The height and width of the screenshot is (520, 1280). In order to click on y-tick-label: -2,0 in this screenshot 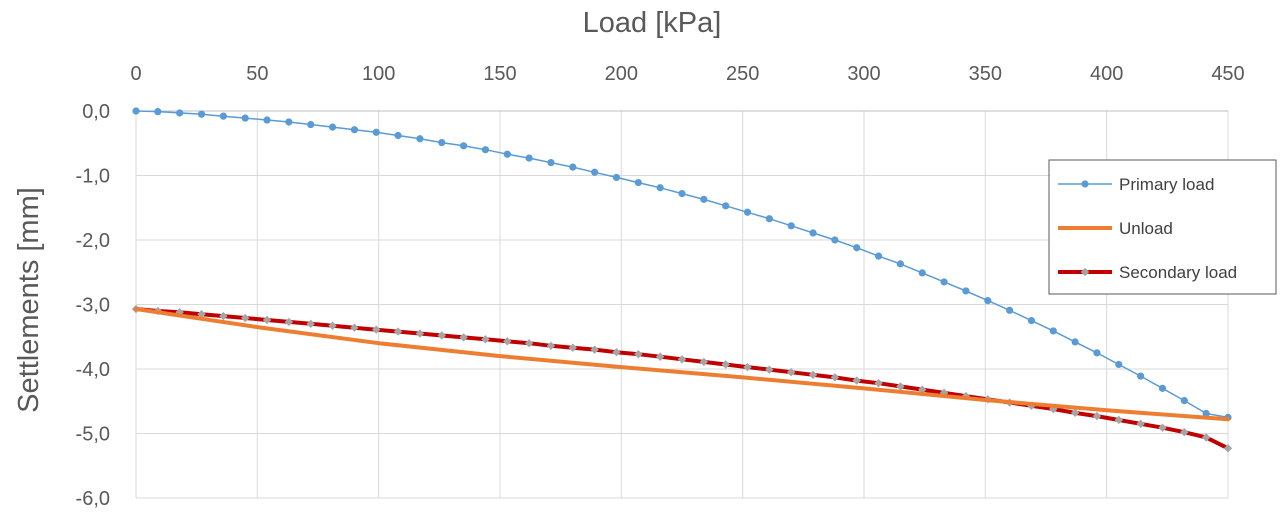, I will do `click(93, 241)`.